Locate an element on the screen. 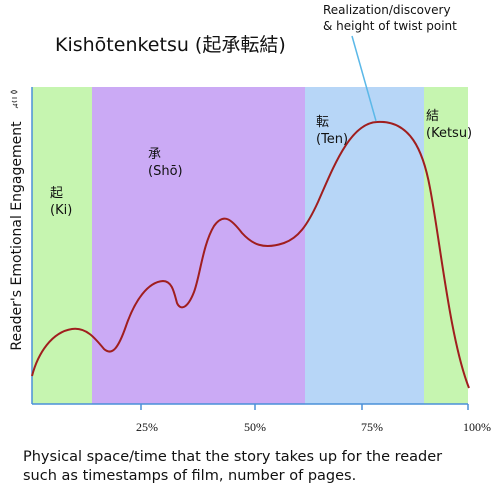  ornament-icon is located at coordinates (14, 99).